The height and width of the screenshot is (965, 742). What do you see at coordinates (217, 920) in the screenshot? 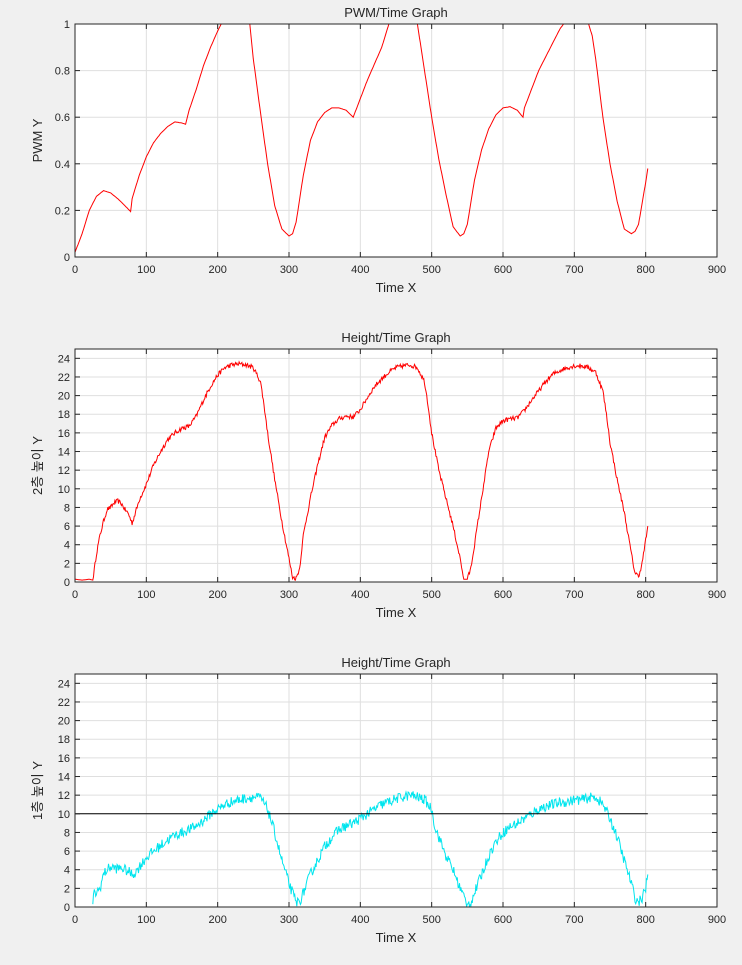
I see `plot3-xtick-label: 200` at bounding box center [217, 920].